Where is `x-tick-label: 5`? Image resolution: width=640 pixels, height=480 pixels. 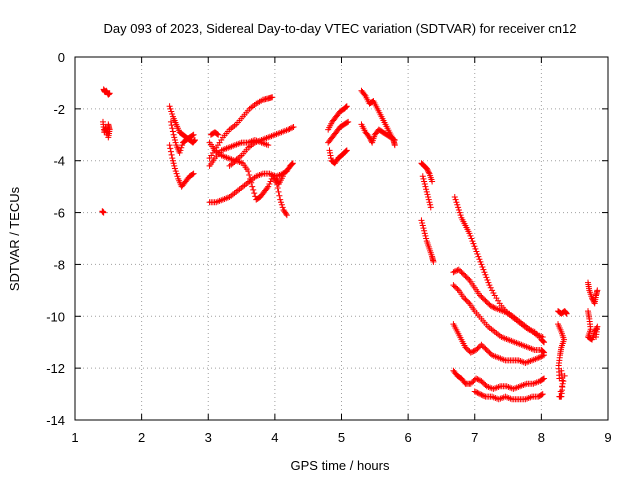 x-tick-label: 5 is located at coordinates (341, 437).